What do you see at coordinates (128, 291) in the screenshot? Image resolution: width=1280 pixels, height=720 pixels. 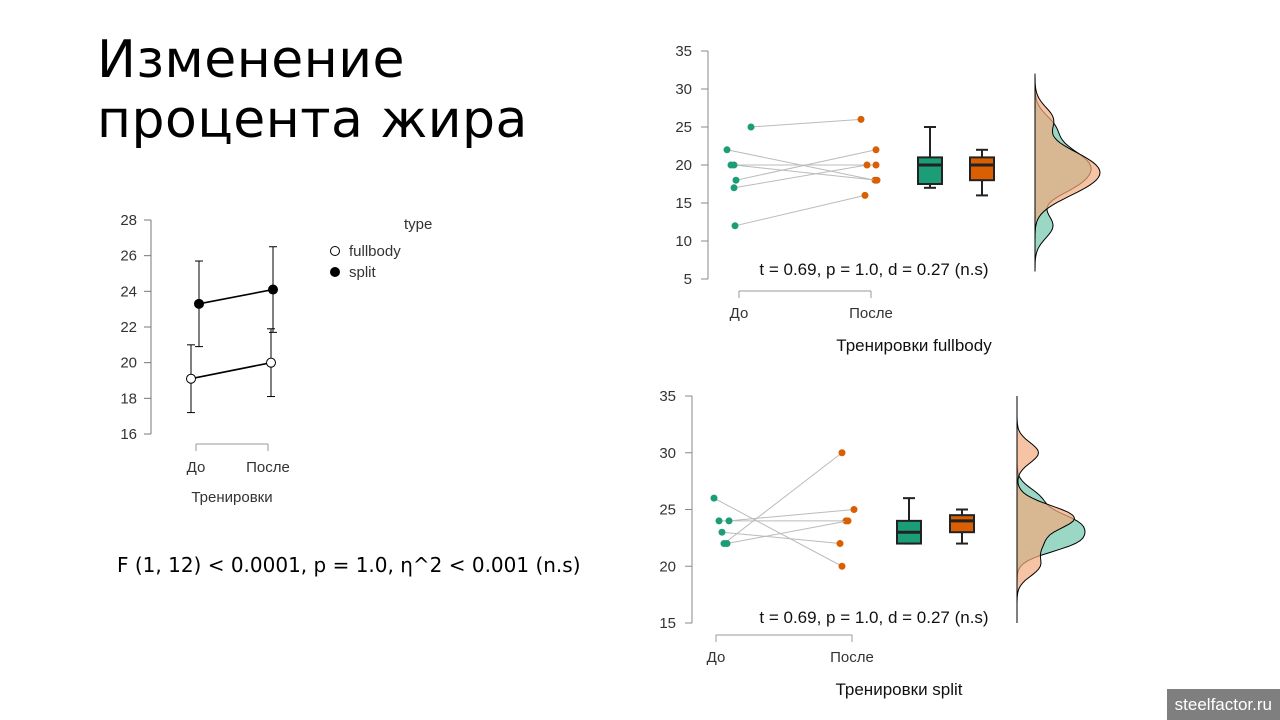 I see `y-tick-label: 24` at bounding box center [128, 291].